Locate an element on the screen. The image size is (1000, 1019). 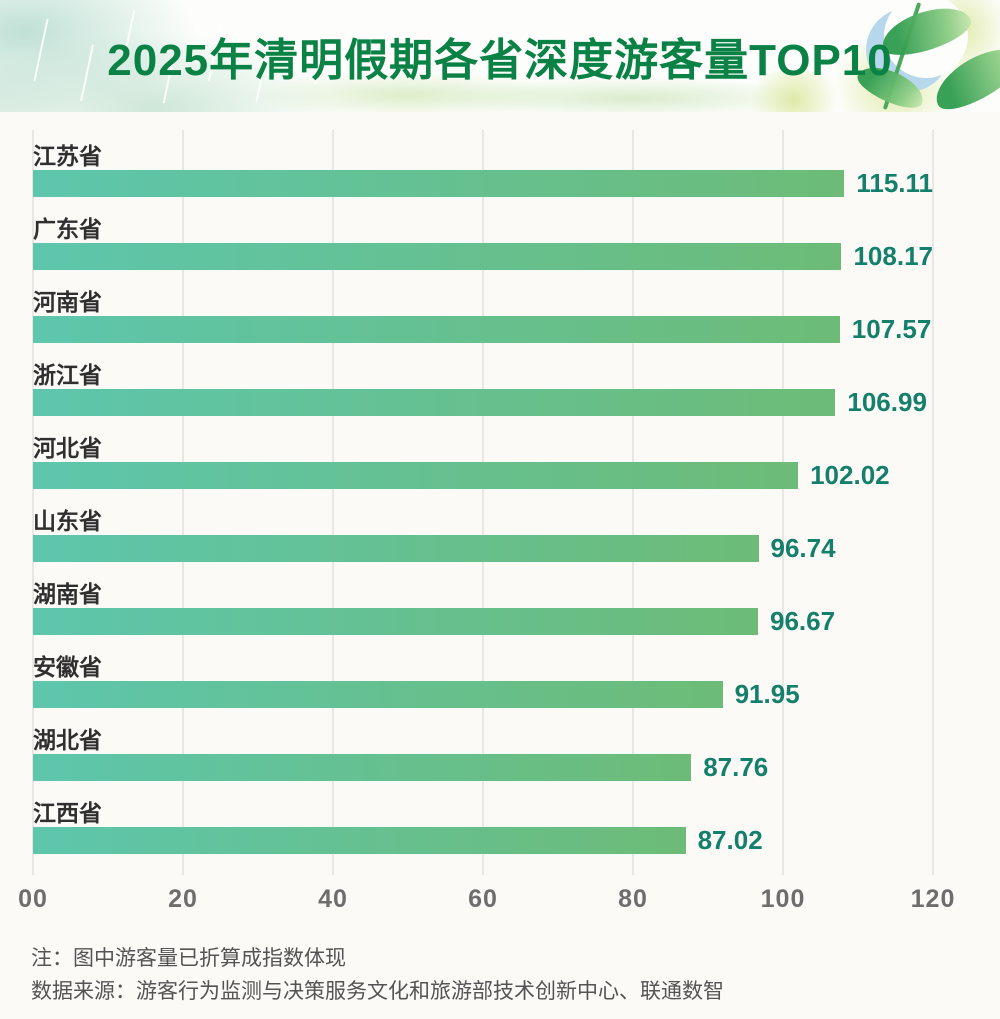
bar-value: 87.02 is located at coordinates (730, 840).